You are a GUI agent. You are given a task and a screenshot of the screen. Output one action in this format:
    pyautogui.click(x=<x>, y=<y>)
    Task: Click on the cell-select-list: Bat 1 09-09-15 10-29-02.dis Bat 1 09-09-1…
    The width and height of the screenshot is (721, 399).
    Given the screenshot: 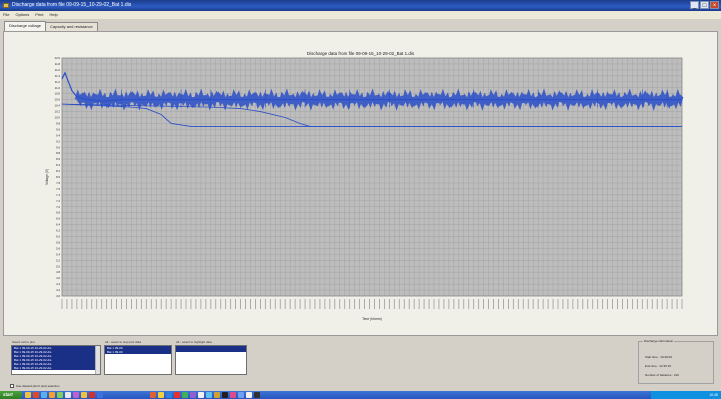 What is the action you would take?
    pyautogui.click(x=56, y=360)
    